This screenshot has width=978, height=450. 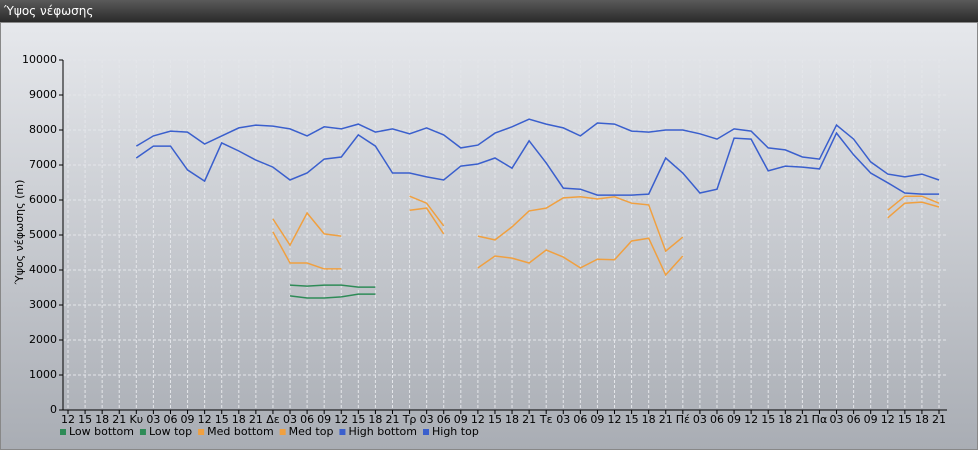 What do you see at coordinates (820, 419) in the screenshot?
I see `x-tick-label: Πα` at bounding box center [820, 419].